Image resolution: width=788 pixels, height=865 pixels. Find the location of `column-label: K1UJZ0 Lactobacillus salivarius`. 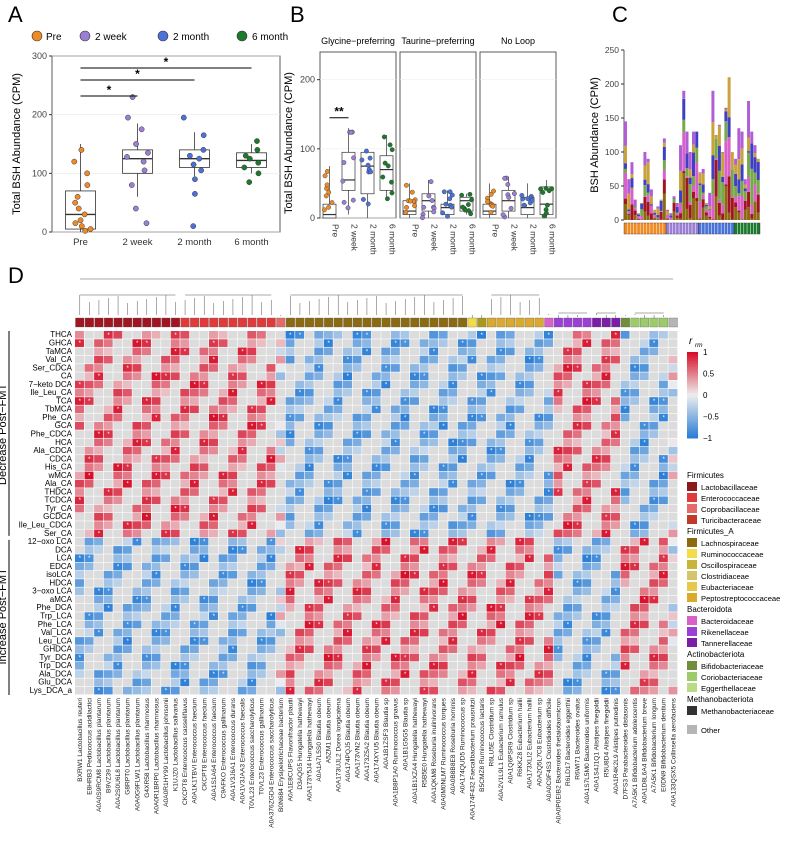

column-label: K1UJZ0 Lactobacillus salivarius is located at coordinates (176, 744).